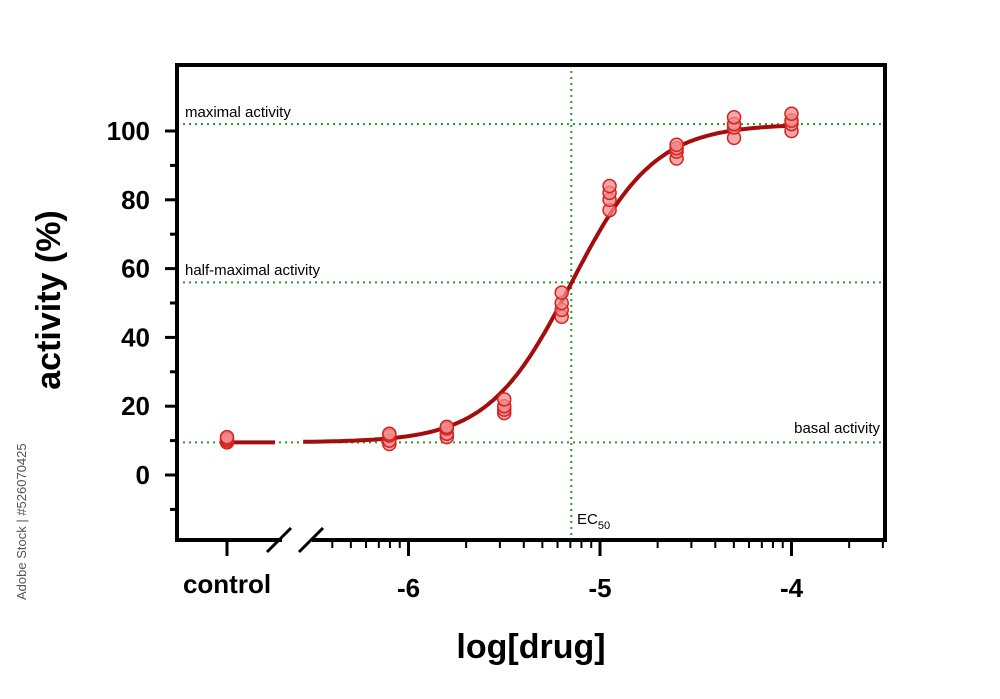  I want to click on ec50-main: EC, so click(587, 519).